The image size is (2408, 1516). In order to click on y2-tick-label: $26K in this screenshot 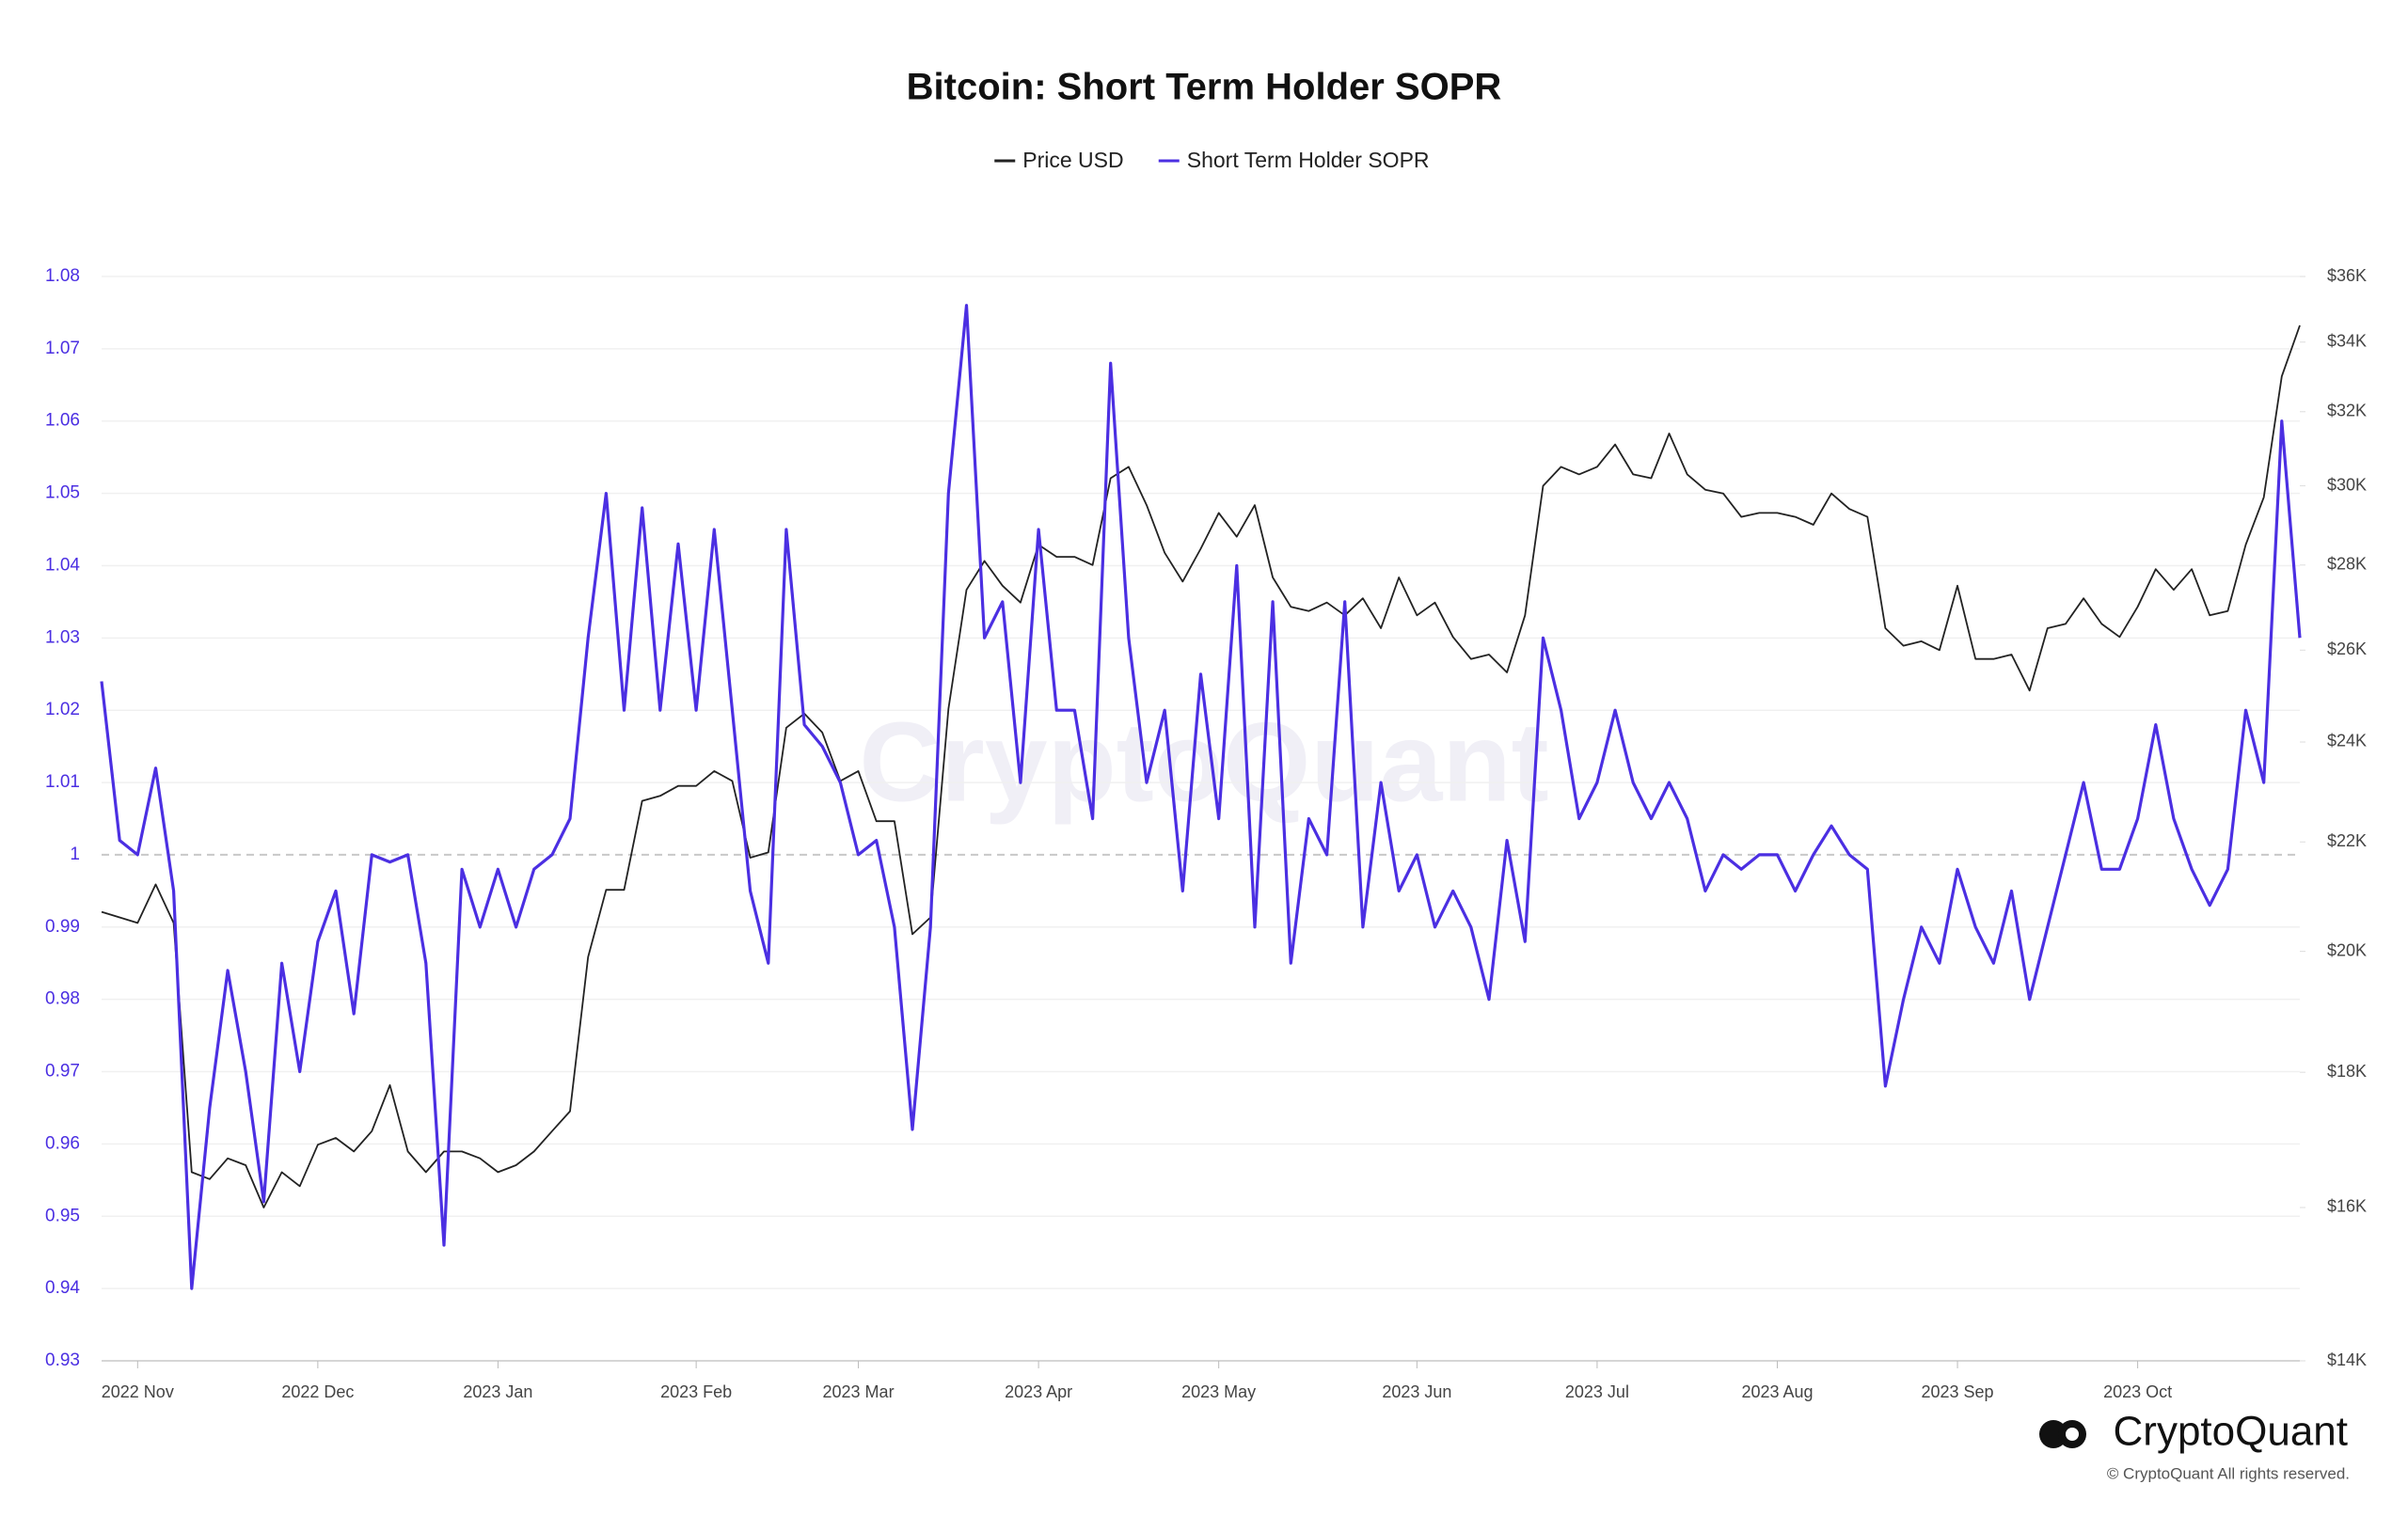, I will do `click(2347, 649)`.